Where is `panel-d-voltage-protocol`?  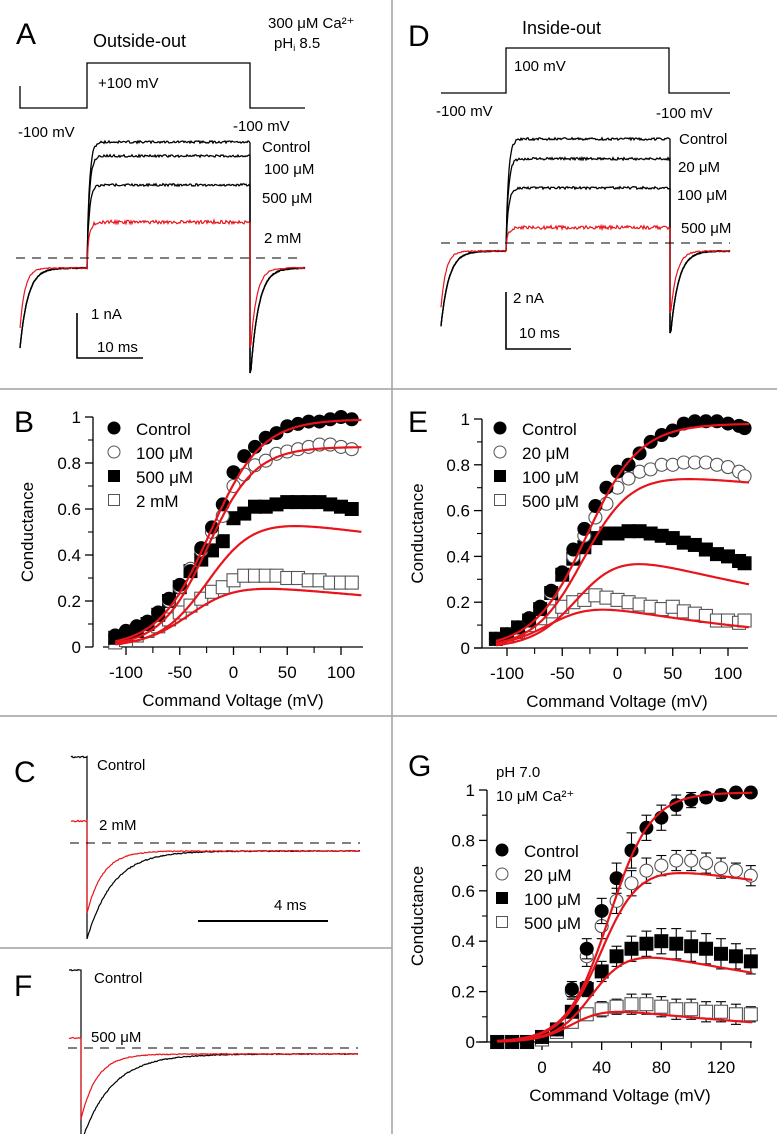
panel-d-voltage-protocol is located at coordinates (585, 70).